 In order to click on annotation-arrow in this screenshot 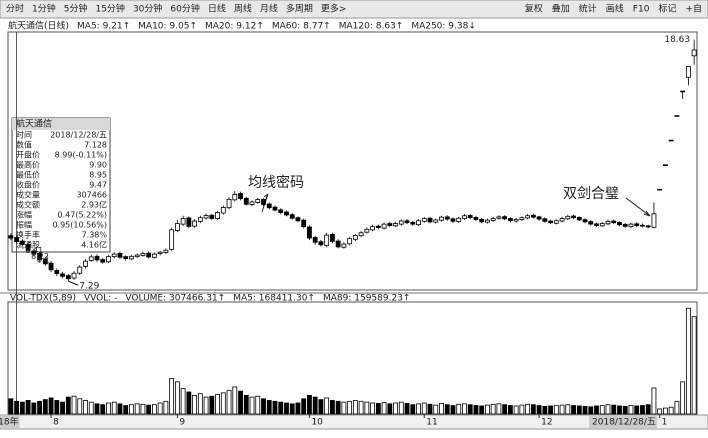, I will do `click(638, 207)`.